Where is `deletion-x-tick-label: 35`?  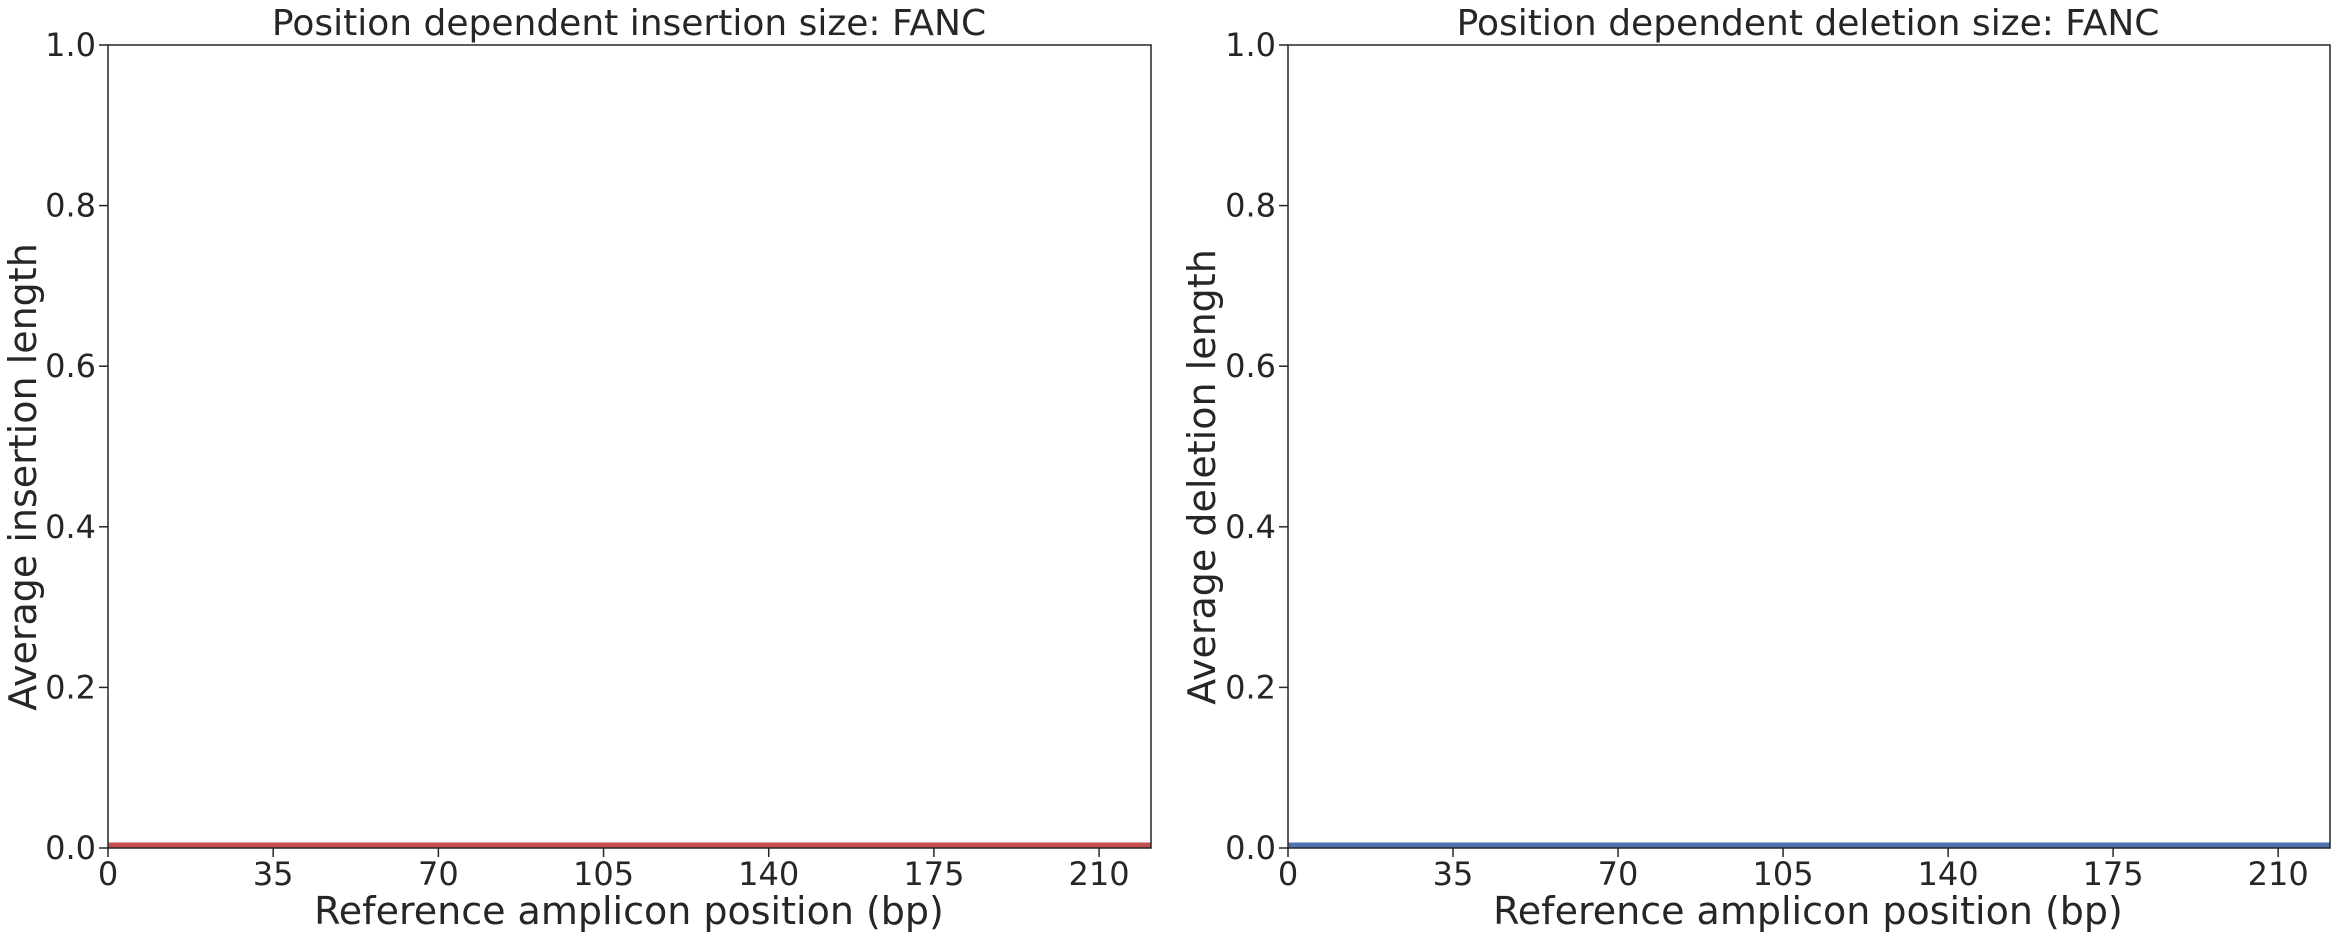
deletion-x-tick-label: 35 is located at coordinates (1453, 874).